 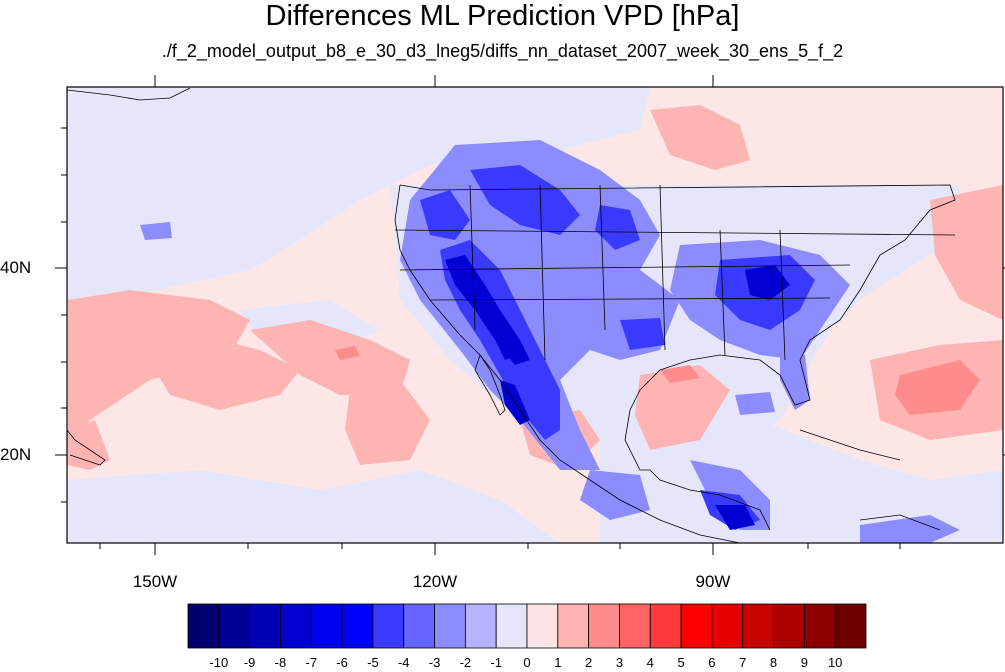 What do you see at coordinates (16, 267) in the screenshot?
I see `lat-label-40n: 40N` at bounding box center [16, 267].